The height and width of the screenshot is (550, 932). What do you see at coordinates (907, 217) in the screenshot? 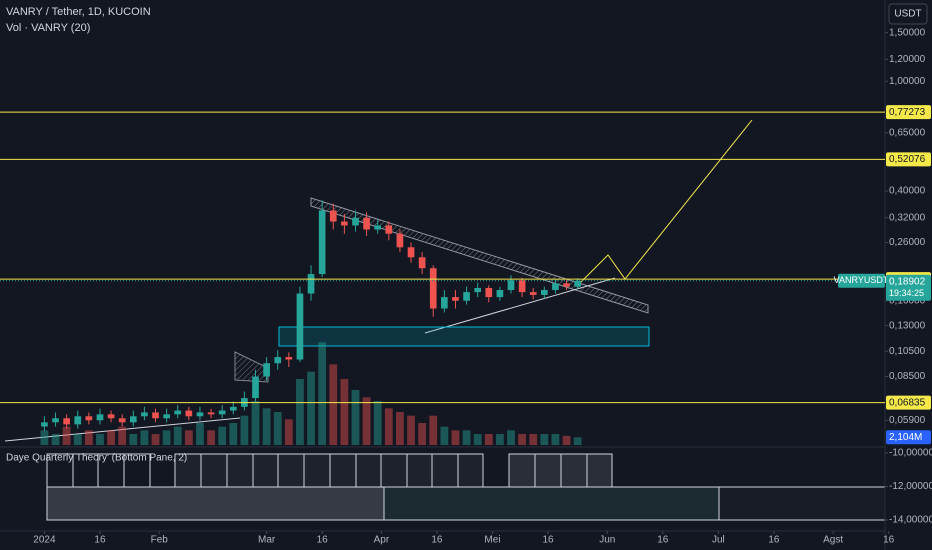
I see `y-tick-label: 0,32000` at bounding box center [907, 217].